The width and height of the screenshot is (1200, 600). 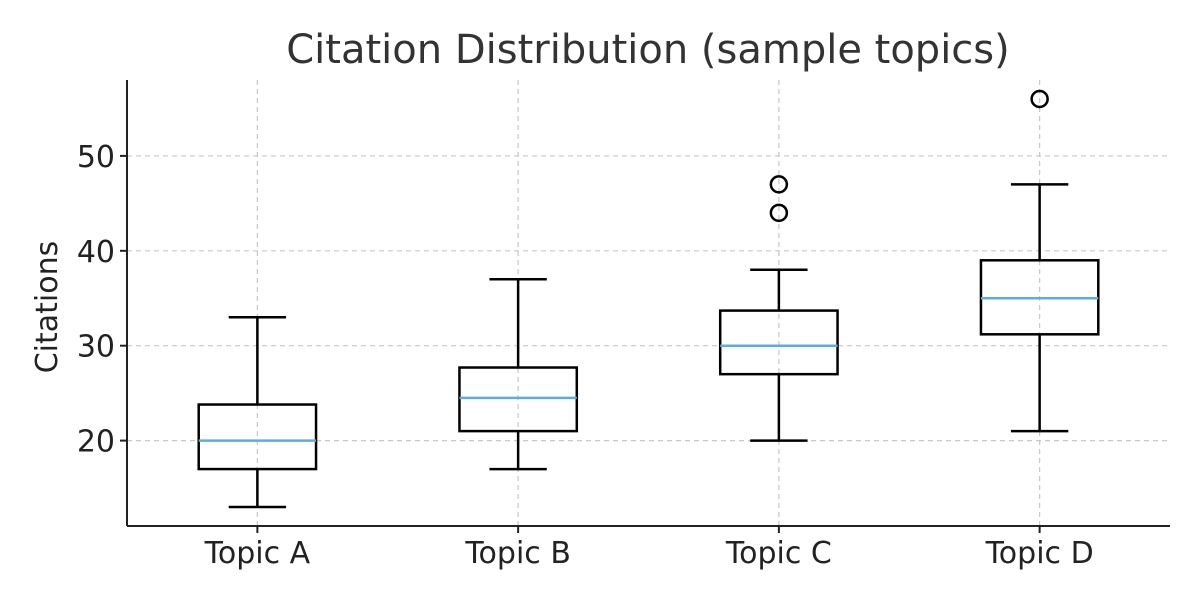 I want to click on box-topic-b, so click(x=518, y=374).